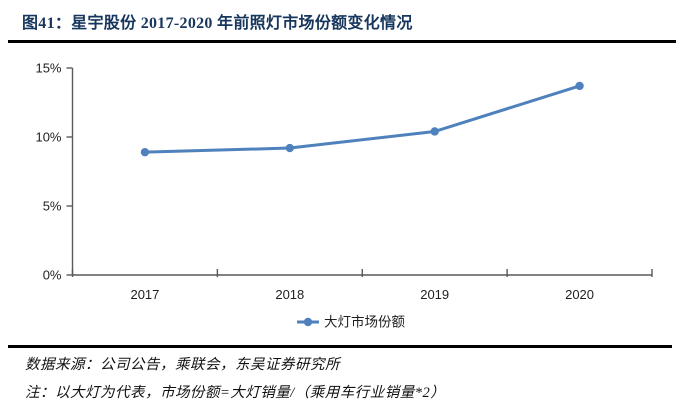  Describe the element at coordinates (182, 365) in the screenshot. I see `data-source-text: 数据来源：公司公告，乘联会，东吴证券研究所` at that location.